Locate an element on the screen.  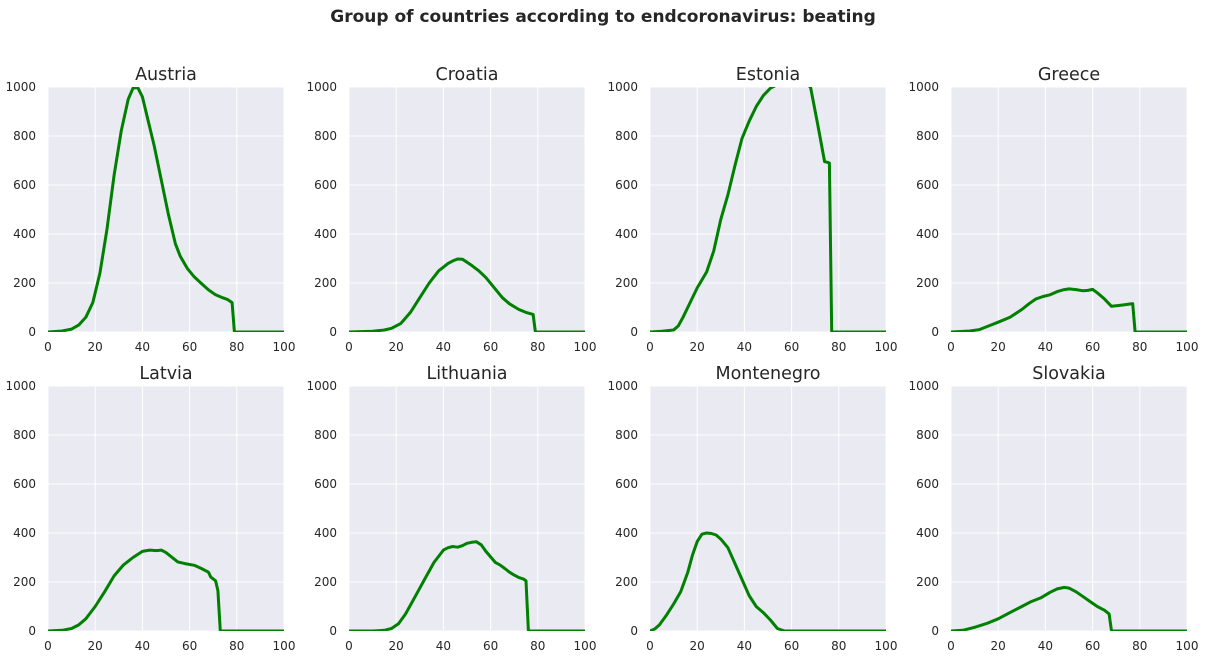
series-line-latvia is located at coordinates (166, 589).